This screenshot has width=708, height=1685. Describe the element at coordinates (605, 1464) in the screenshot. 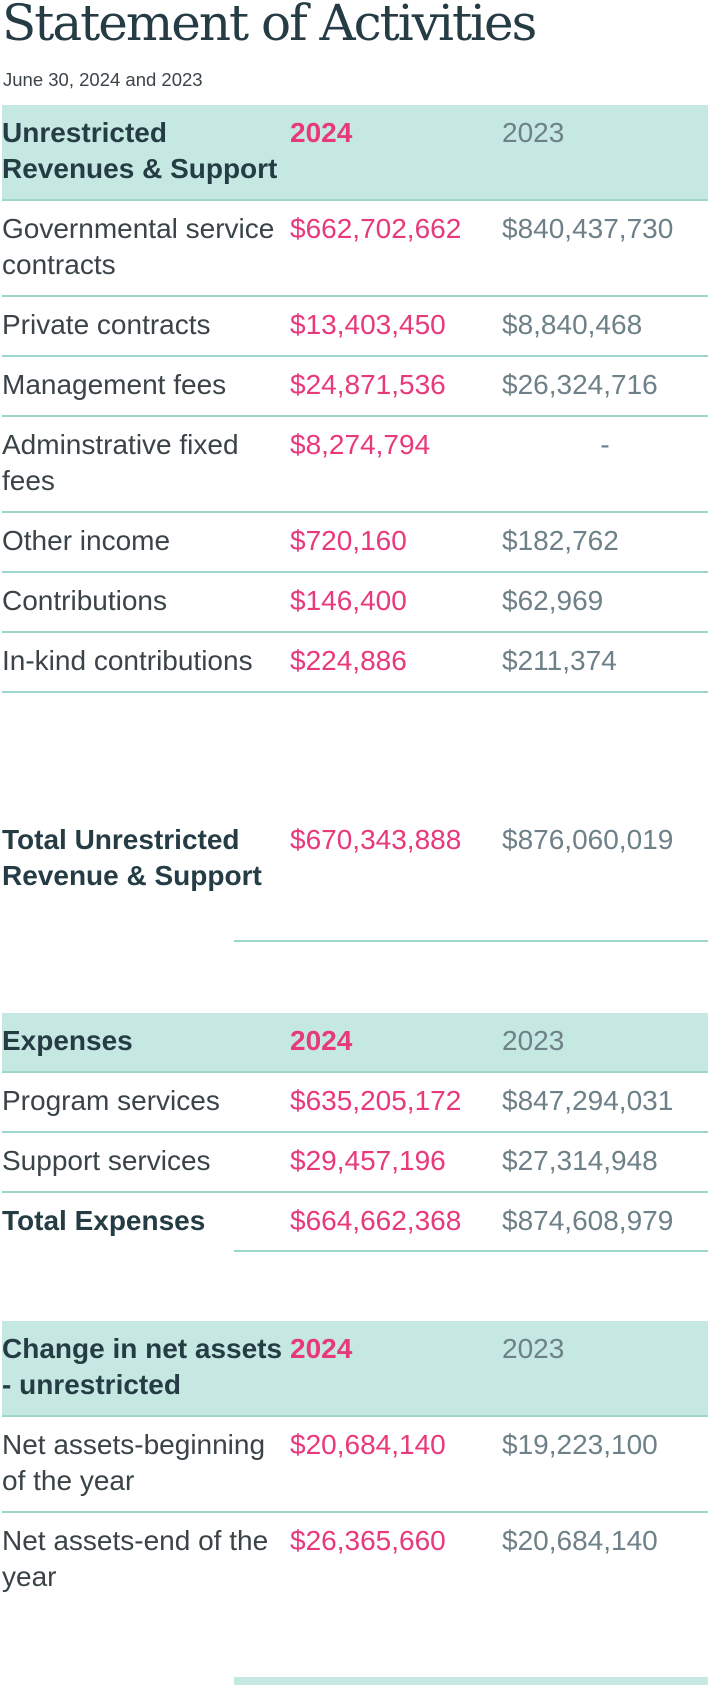

I see `value-2023: $19,223,100` at that location.